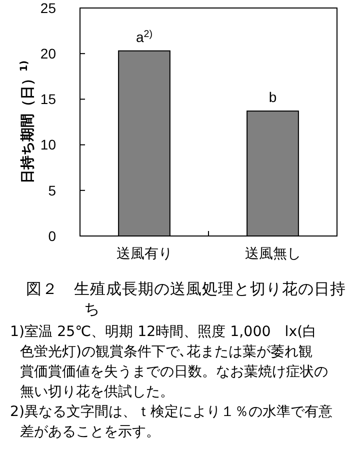  What do you see at coordinates (48, 54) in the screenshot?
I see `y-tick-label: 20` at bounding box center [48, 54].